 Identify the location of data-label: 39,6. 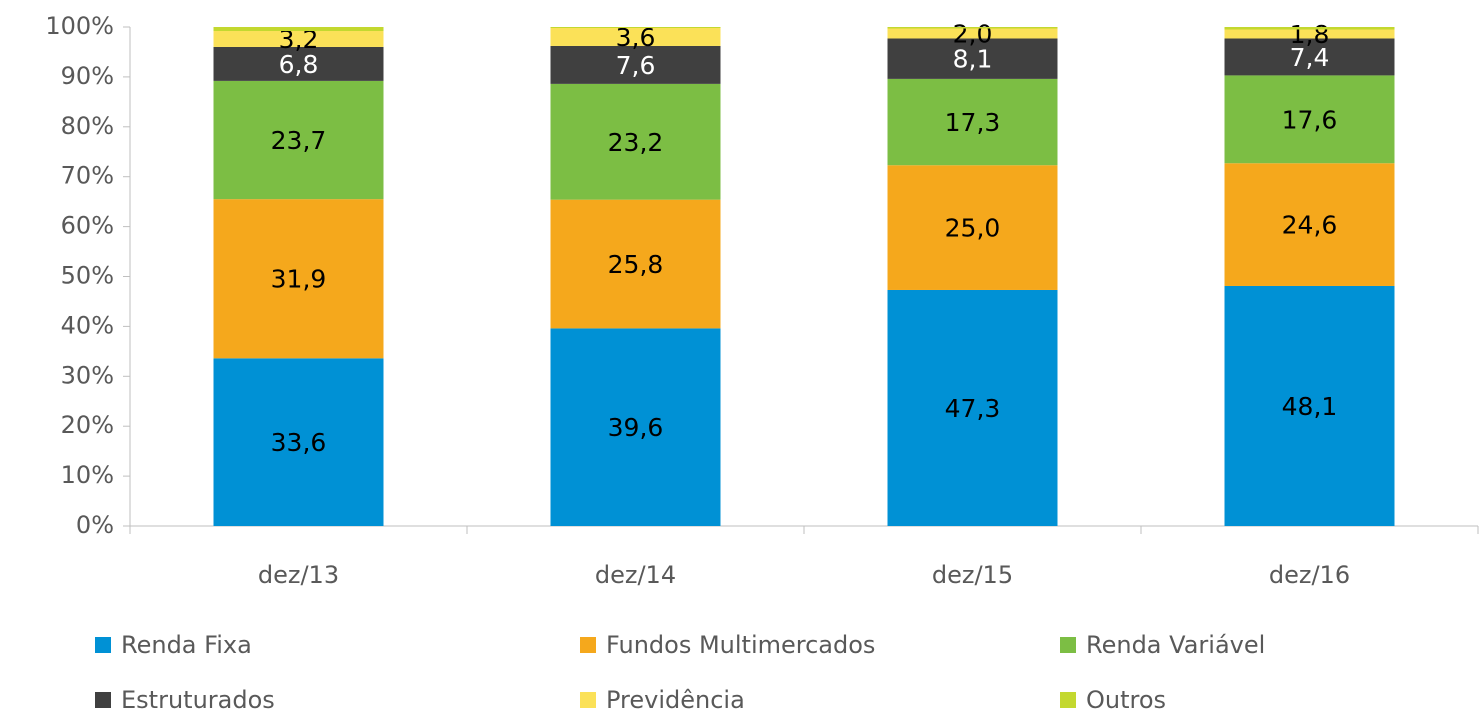
(636, 427).